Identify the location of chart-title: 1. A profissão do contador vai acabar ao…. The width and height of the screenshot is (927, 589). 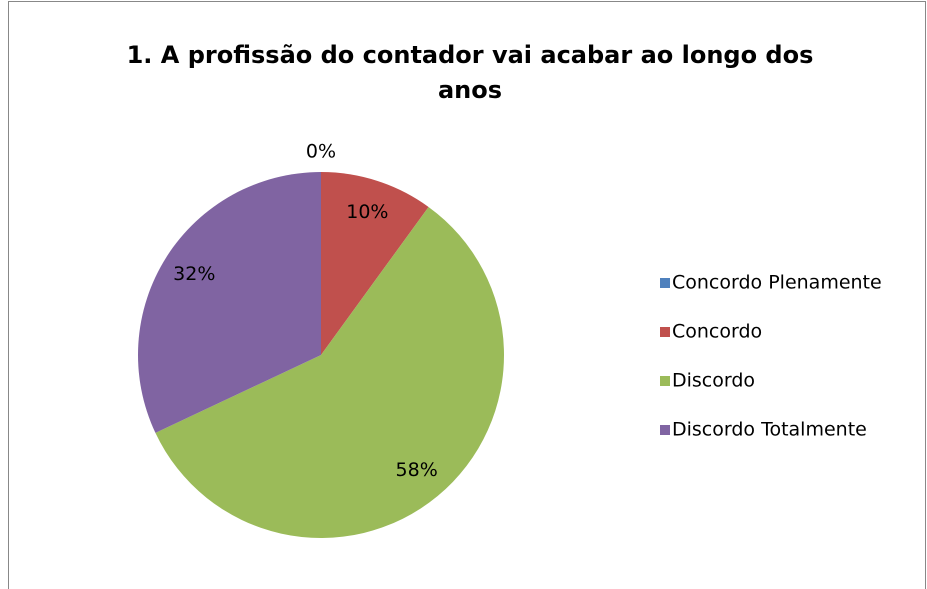
(470, 72).